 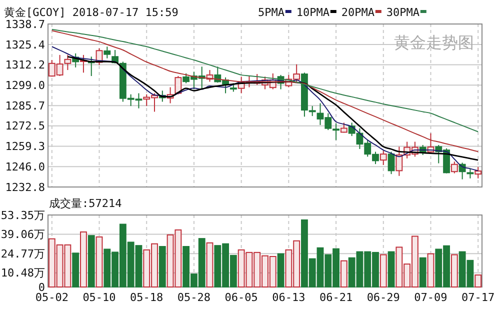 What do you see at coordinates (25, 147) in the screenshot?
I see `y-tick-label: 1259.3` at bounding box center [25, 147].